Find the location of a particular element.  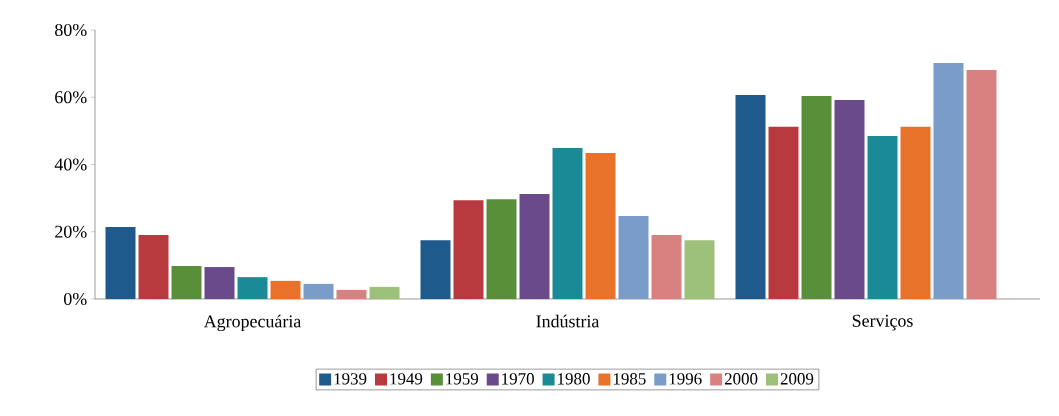

legend-label: 1980 is located at coordinates (574, 379).